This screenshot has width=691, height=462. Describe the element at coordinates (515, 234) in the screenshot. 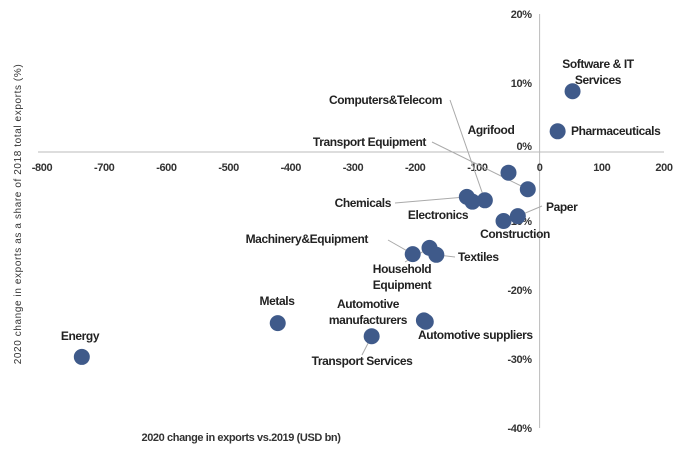

I see `point-label: Construction` at that location.